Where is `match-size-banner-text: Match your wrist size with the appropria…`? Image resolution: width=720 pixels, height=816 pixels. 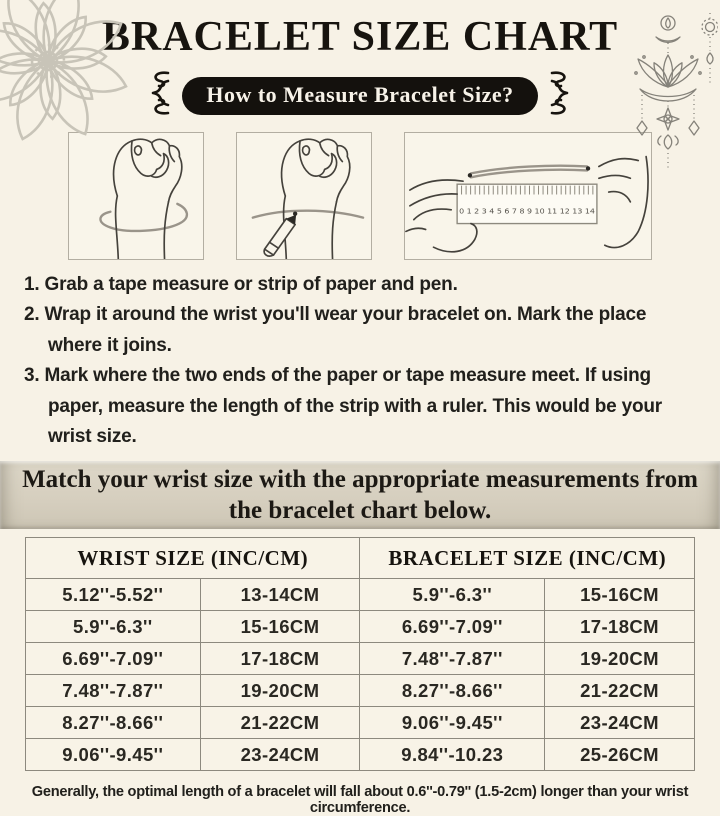 match-size-banner-text: Match your wrist size with the appropria… is located at coordinates (360, 495).